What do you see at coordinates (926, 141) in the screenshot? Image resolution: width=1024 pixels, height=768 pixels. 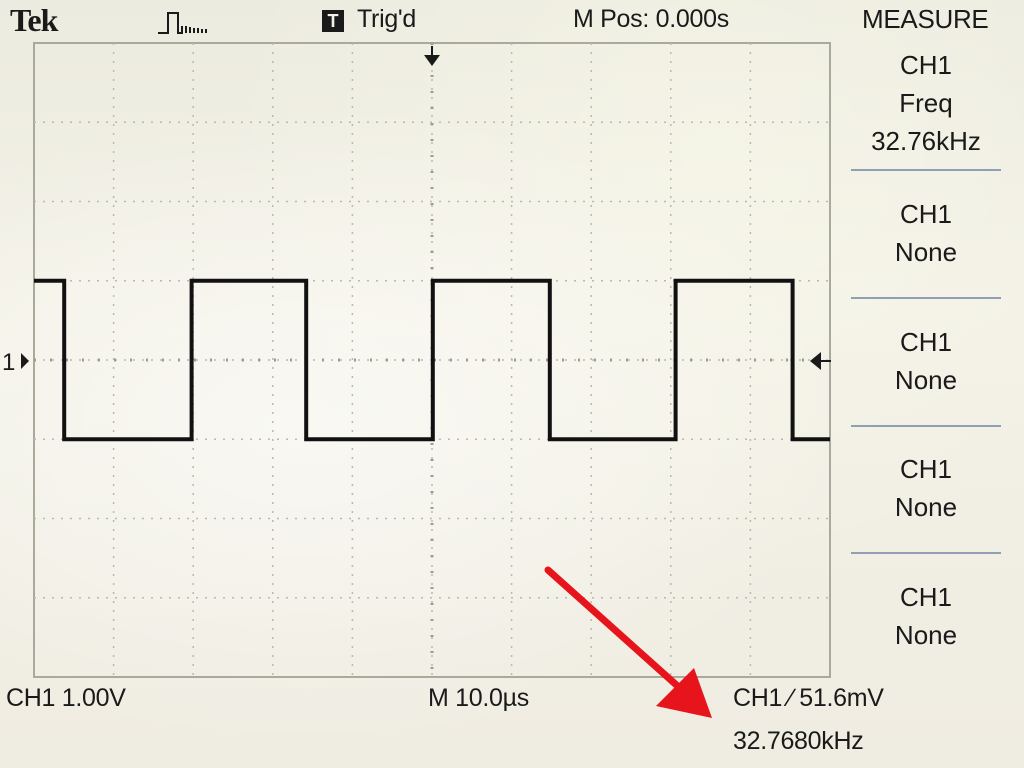 I see `measure-value: 32.76kHz` at bounding box center [926, 141].